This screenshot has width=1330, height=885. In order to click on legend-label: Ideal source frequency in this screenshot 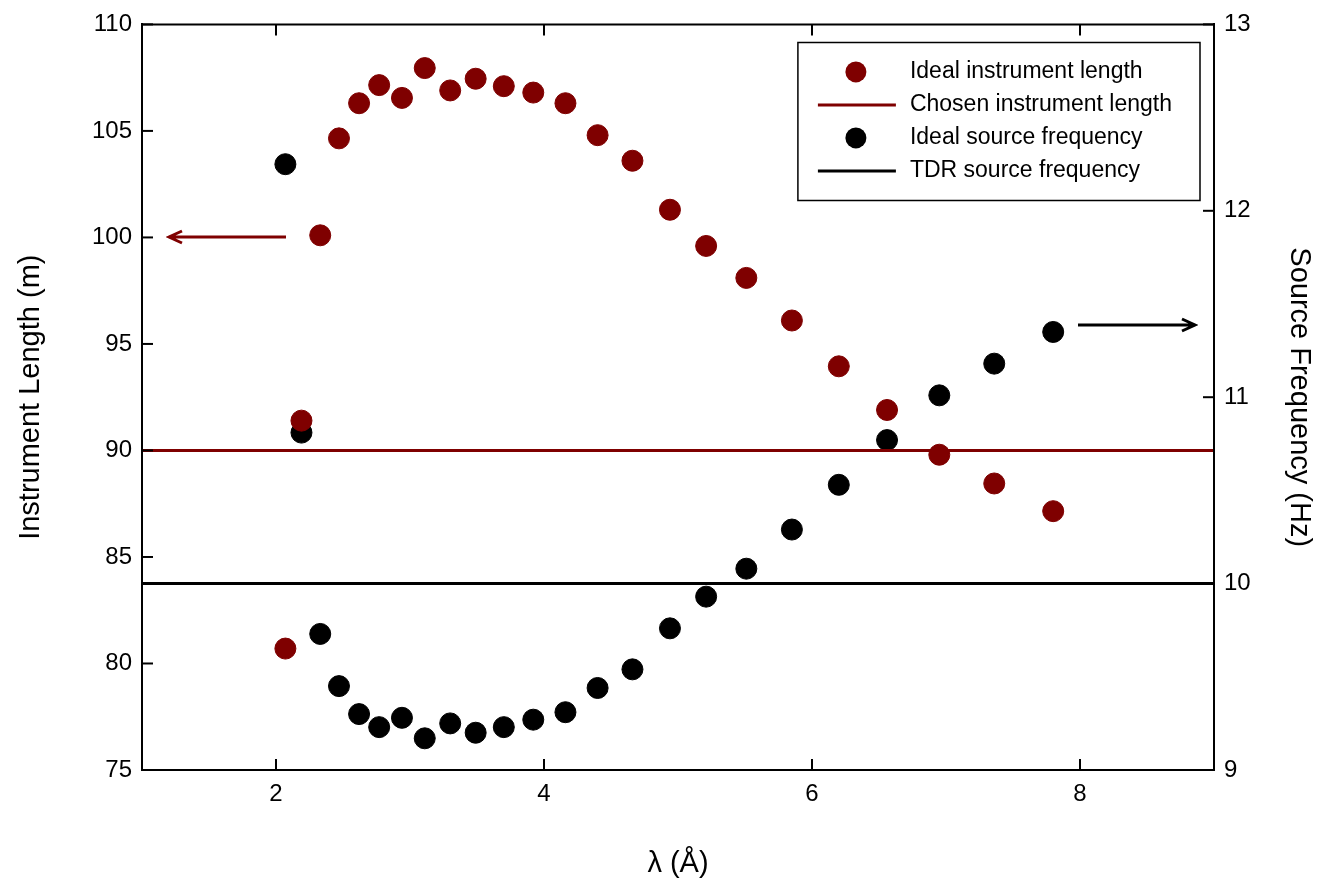, I will do `click(1026, 136)`.